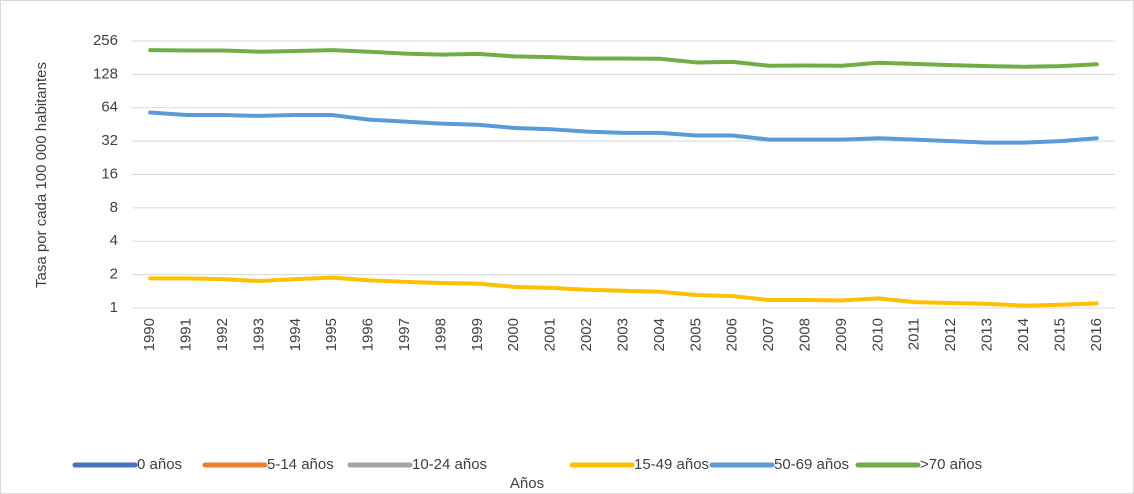 This screenshot has height=494, width=1134. Describe the element at coordinates (258, 334) in the screenshot. I see `x-tick-label: 1993` at that location.